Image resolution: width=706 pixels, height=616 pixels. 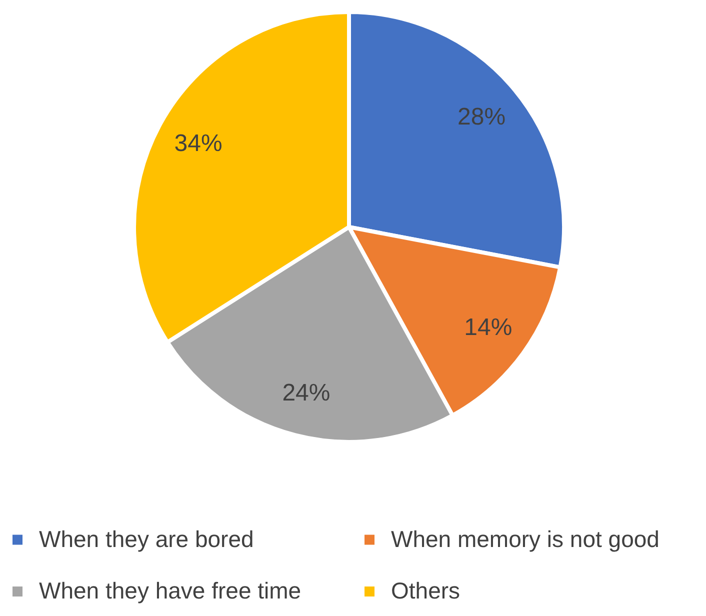 What do you see at coordinates (170, 591) in the screenshot?
I see `legend-label: When they have free time` at bounding box center [170, 591].